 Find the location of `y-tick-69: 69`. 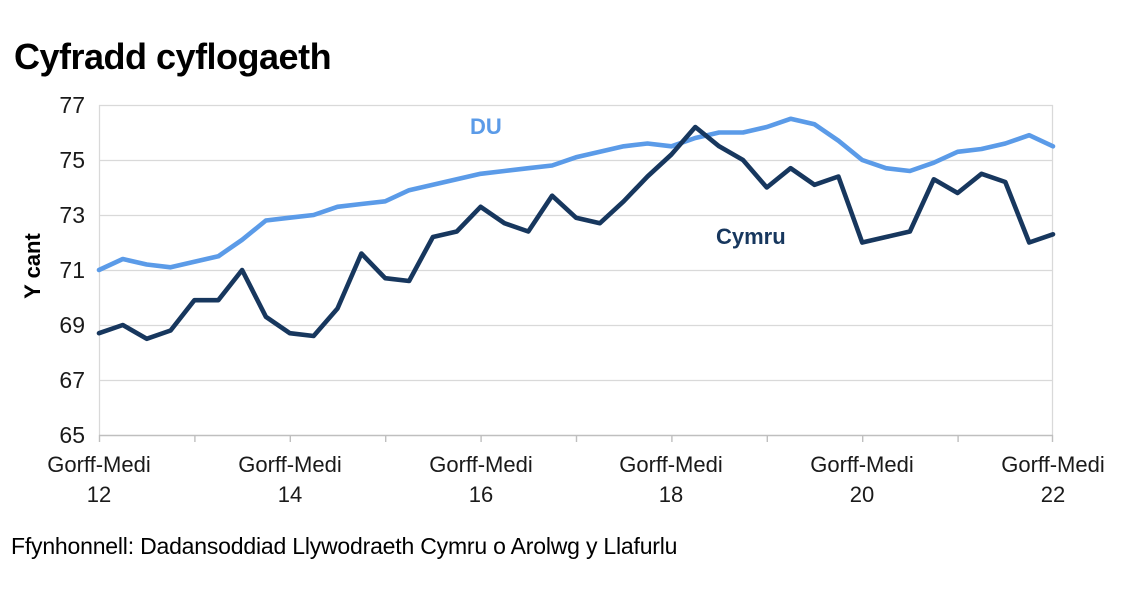

y-tick-69: 69 is located at coordinates (72, 325).